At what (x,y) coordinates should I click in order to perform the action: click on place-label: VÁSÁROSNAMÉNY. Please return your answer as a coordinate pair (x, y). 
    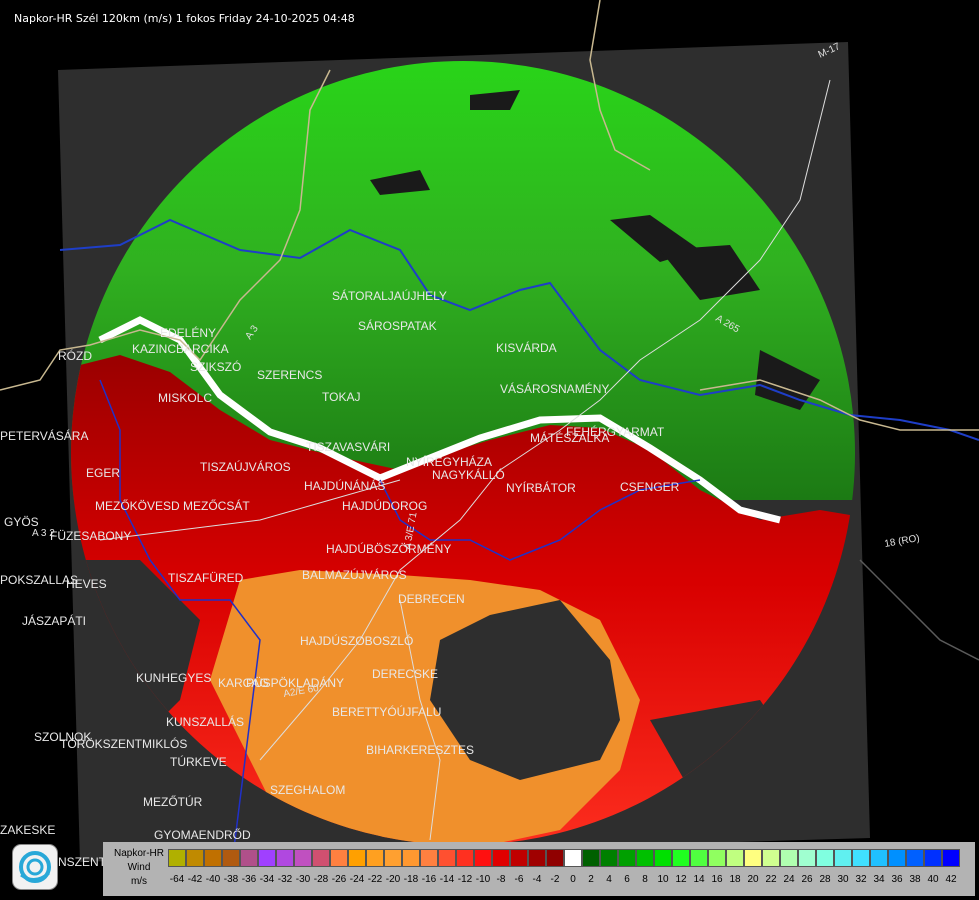
    Looking at the image, I should click on (554, 388).